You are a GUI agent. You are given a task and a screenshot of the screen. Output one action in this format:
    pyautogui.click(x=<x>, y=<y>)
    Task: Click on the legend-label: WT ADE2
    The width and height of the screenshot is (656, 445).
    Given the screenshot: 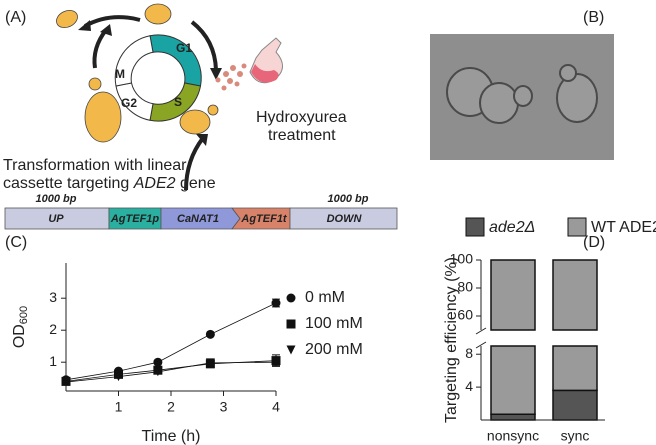 What is the action you would take?
    pyautogui.click(x=623, y=227)
    